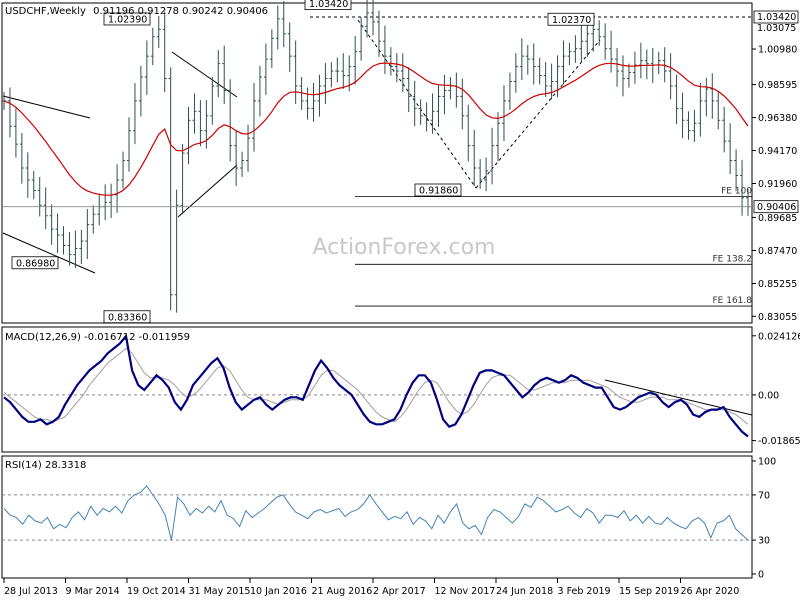 The width and height of the screenshot is (800, 600). I want to click on rsi-tick-label: 70, so click(764, 495).